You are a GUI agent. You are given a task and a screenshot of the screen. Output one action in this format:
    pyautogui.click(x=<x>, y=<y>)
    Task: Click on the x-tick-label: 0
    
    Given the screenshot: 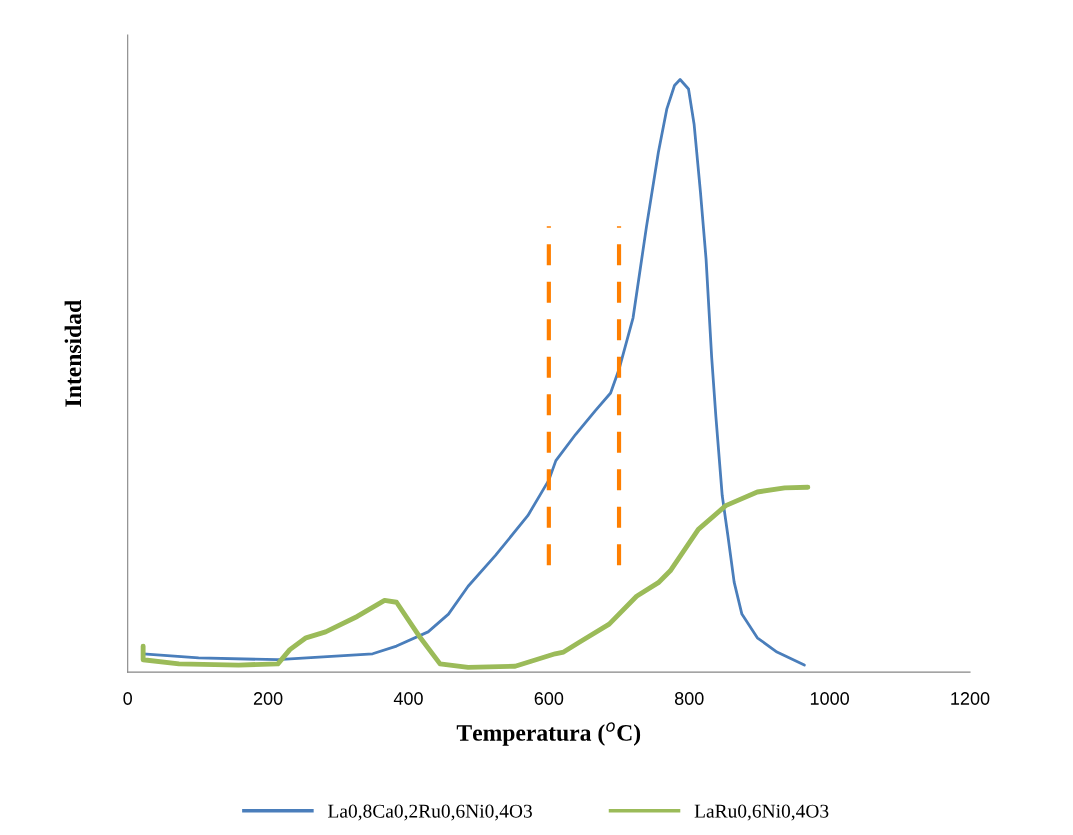 What is the action you would take?
    pyautogui.click(x=127, y=698)
    